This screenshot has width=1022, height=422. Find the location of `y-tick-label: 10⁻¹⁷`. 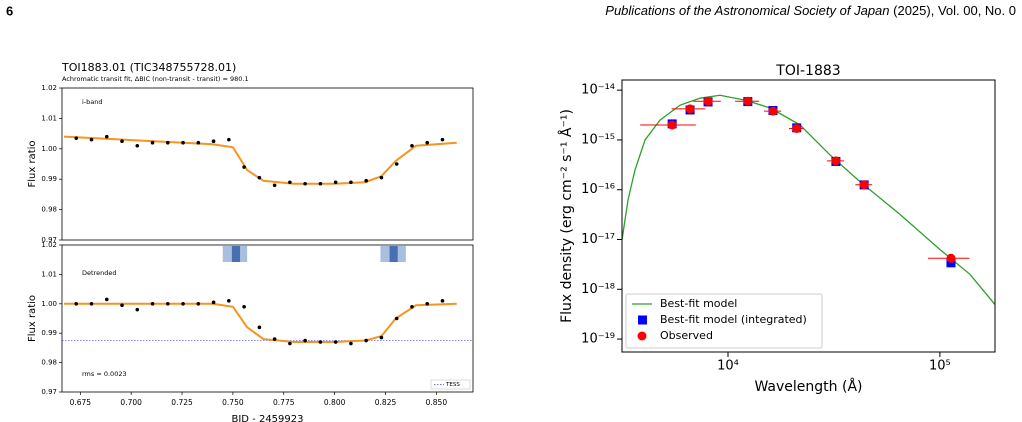

y-tick-label: 10⁻¹⁷ is located at coordinates (598, 239).